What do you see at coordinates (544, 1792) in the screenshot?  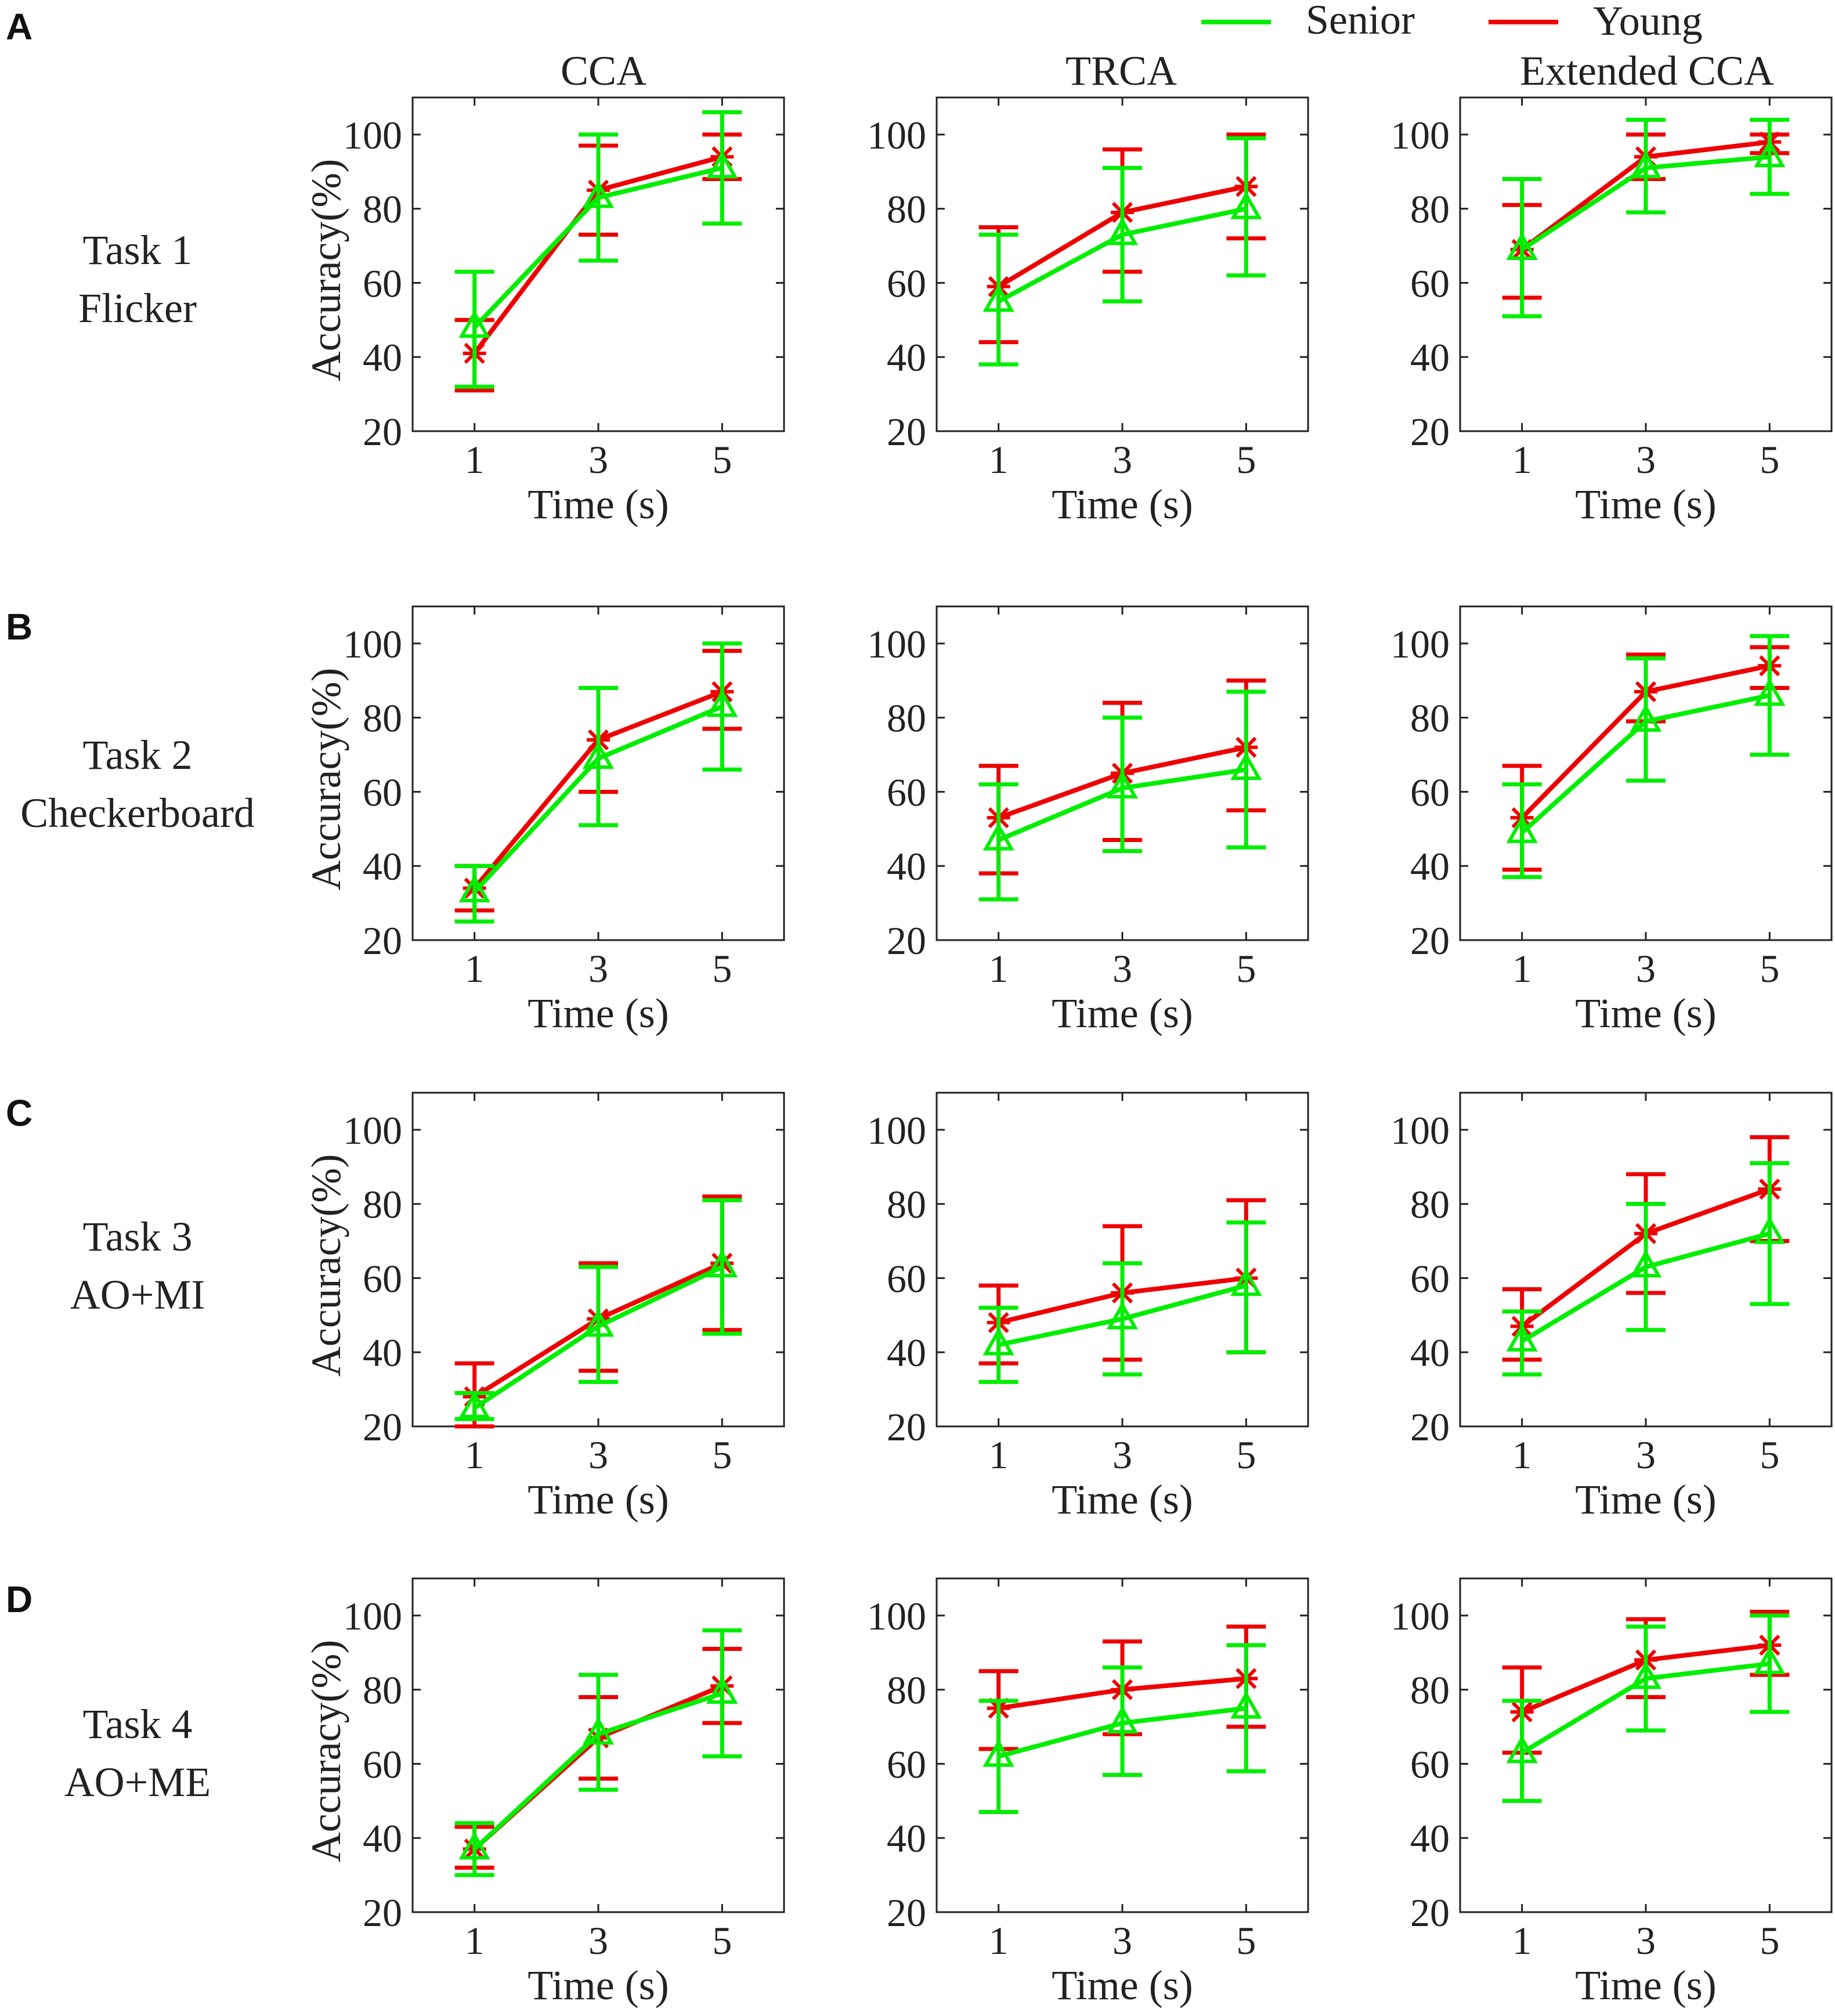 I see `subplot-3-0: 20 40 60 80 100 1 3 5 Time (s) Accuracy(%)` at bounding box center [544, 1792].